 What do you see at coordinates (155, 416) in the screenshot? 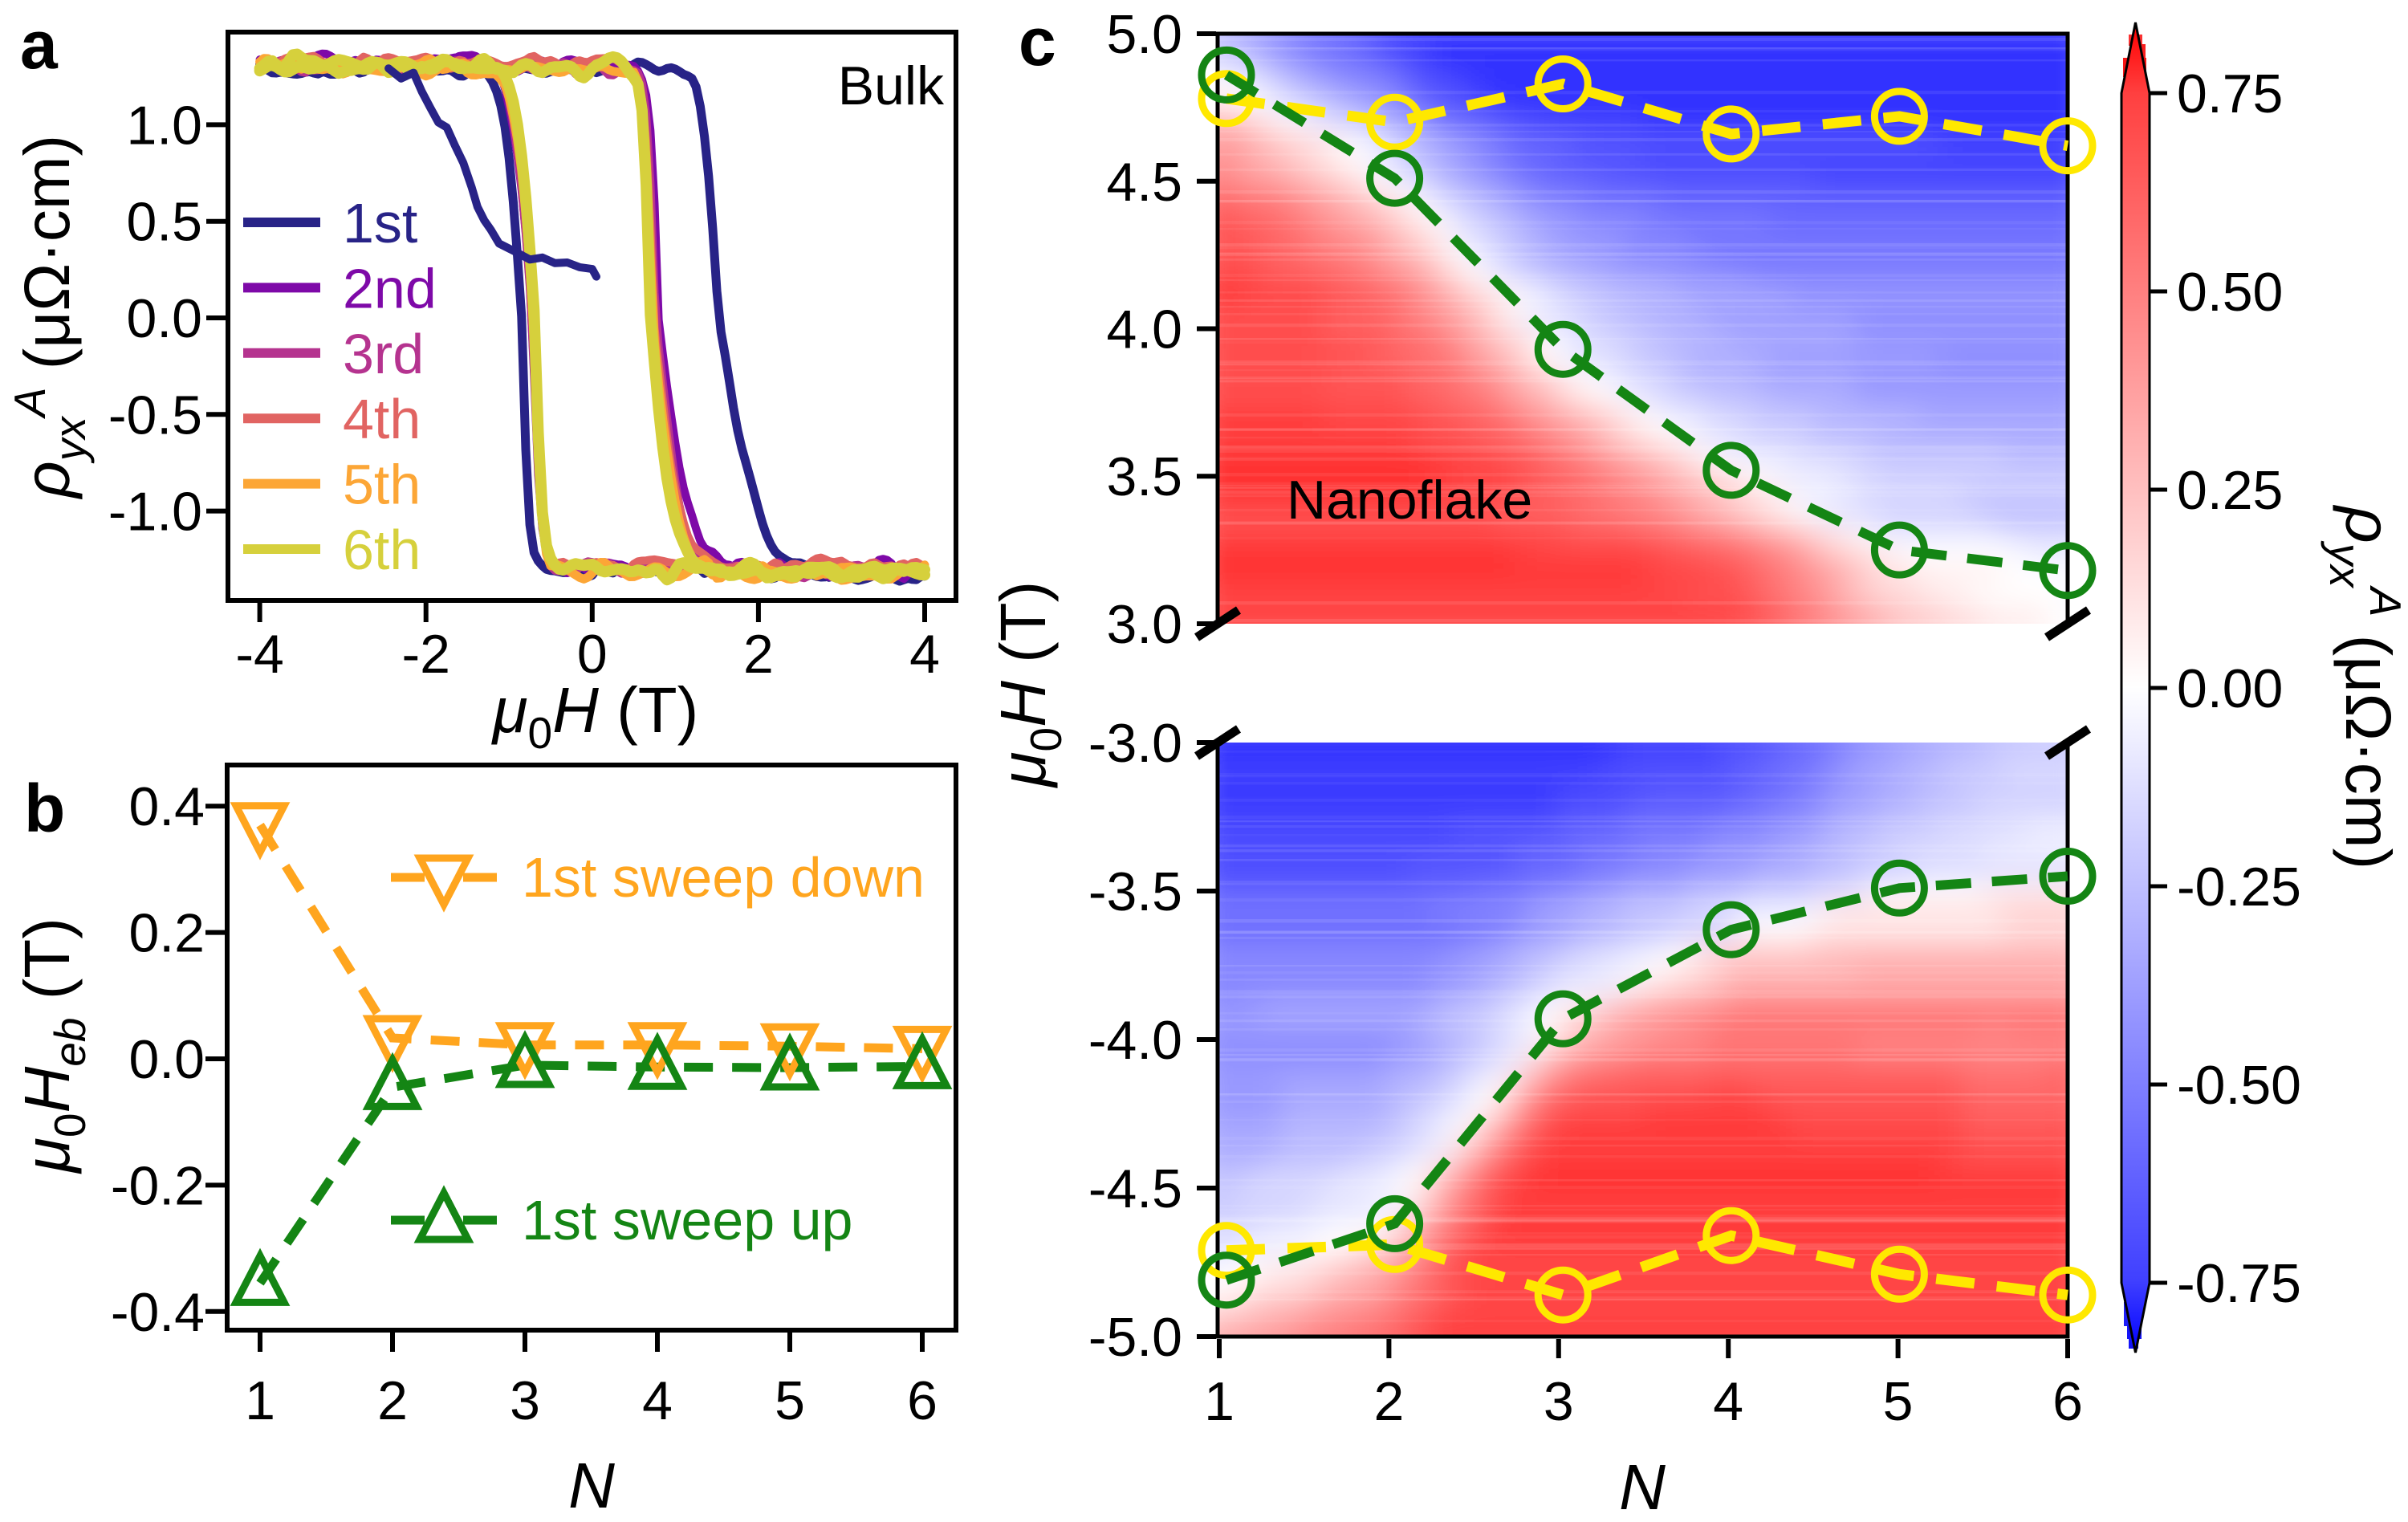
I see `svg-text: -0.5` at bounding box center [155, 416].